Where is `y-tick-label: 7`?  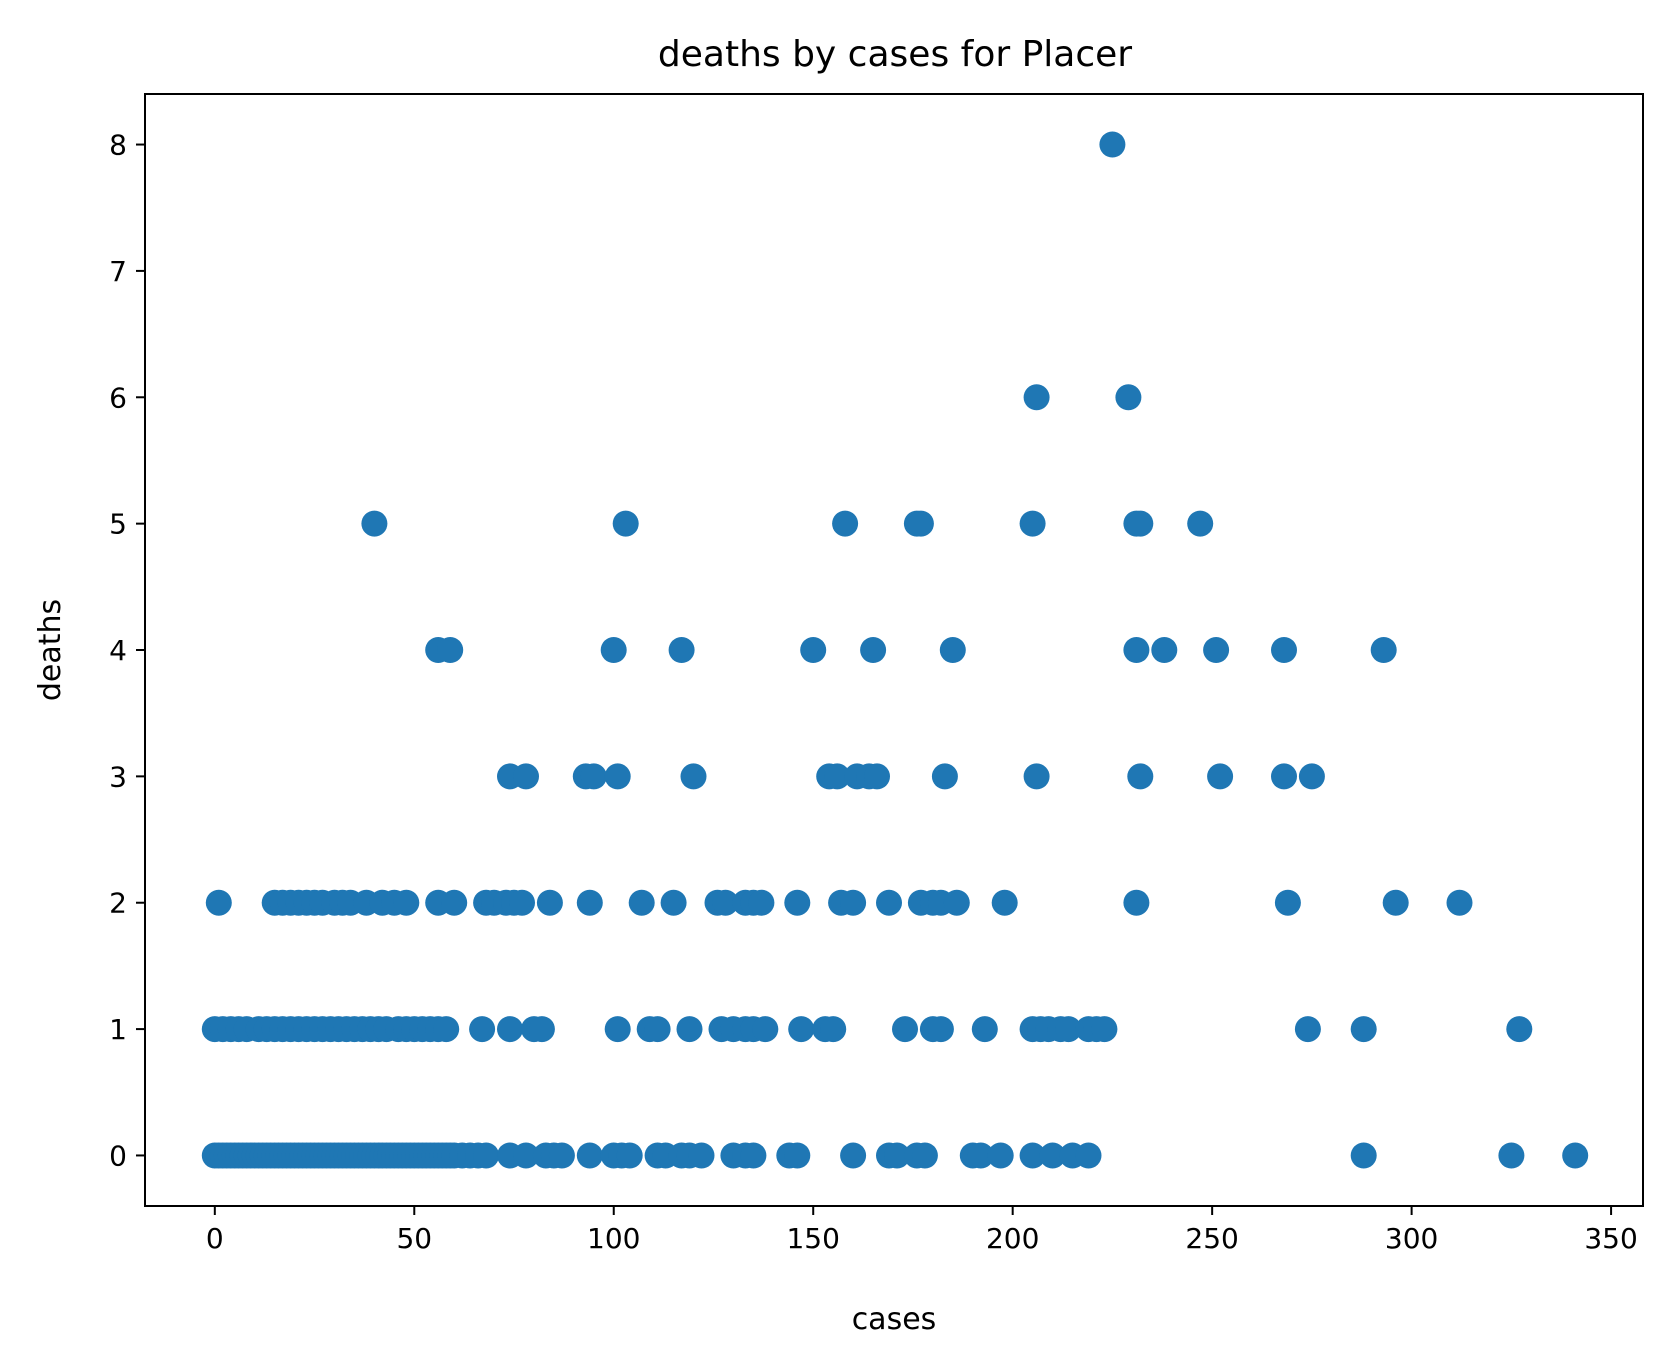
y-tick-label: 7 is located at coordinates (118, 271).